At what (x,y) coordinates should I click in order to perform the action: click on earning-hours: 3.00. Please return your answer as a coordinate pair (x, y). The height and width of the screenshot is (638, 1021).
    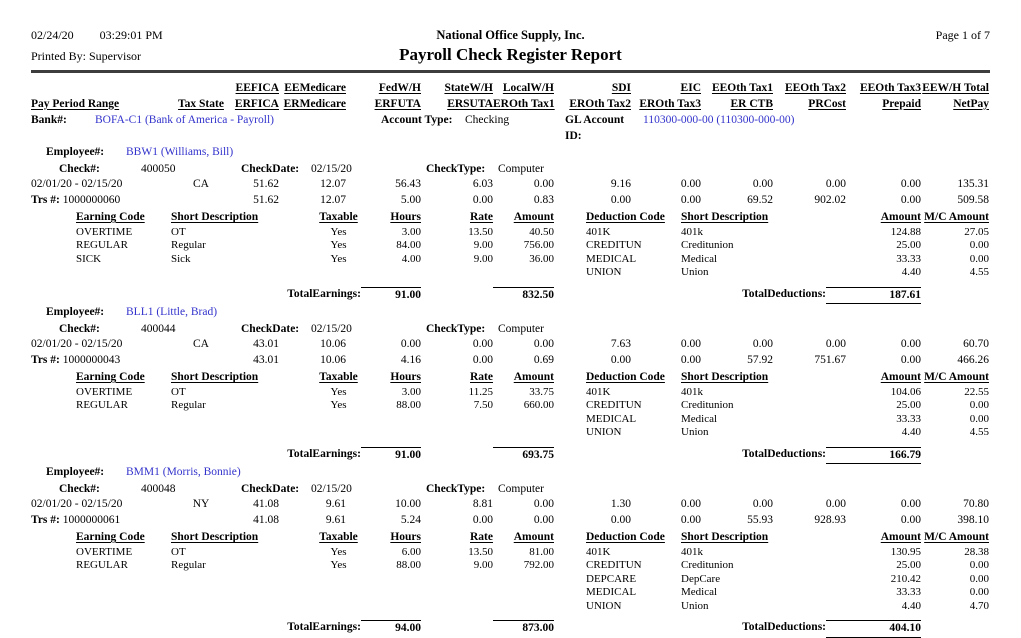
    Looking at the image, I should click on (411, 231).